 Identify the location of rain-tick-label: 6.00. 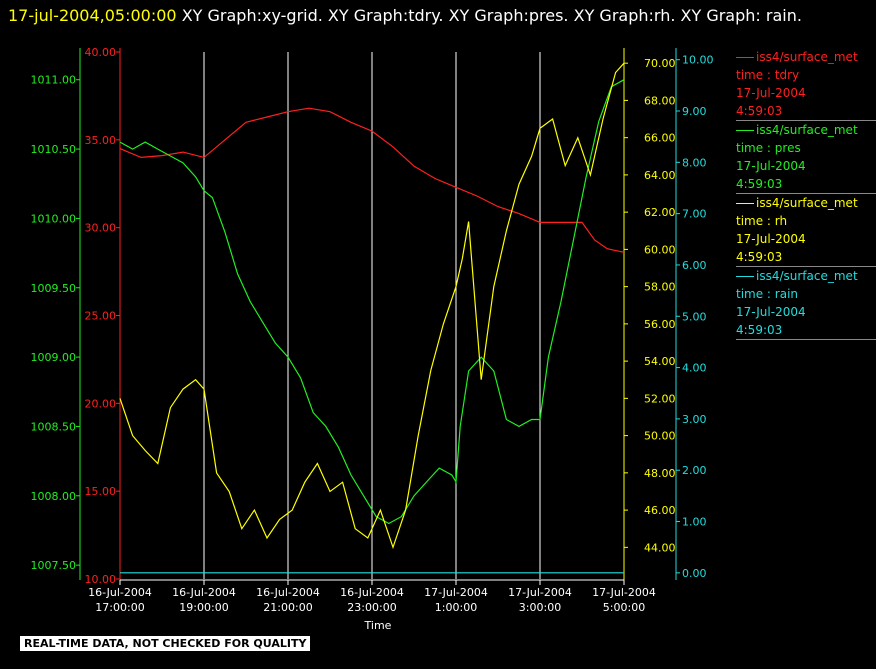
(694, 265).